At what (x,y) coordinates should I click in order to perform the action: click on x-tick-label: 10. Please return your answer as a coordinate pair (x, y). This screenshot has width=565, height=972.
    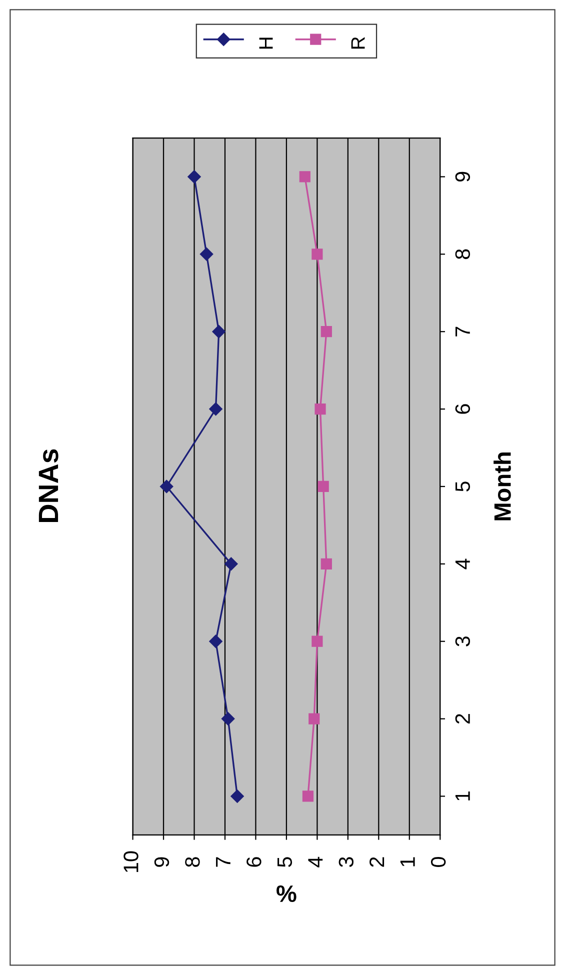
    Looking at the image, I should click on (131, 861).